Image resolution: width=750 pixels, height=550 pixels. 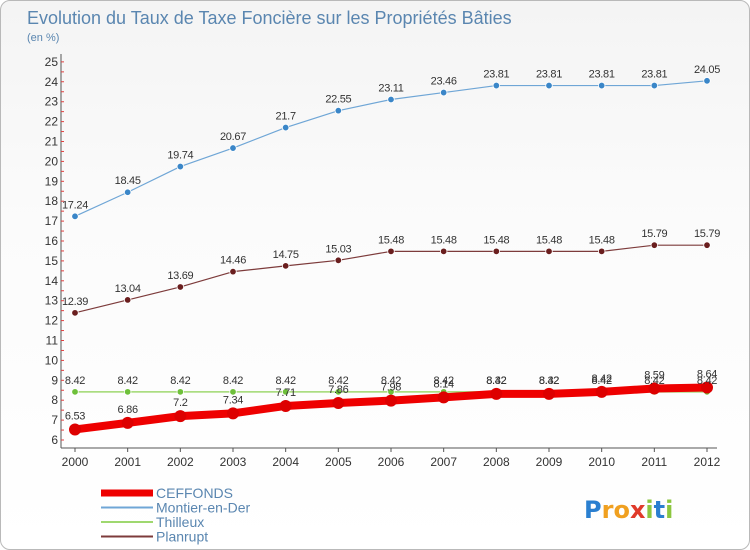 I want to click on legend-label: CEFFONDS, so click(x=194, y=493).